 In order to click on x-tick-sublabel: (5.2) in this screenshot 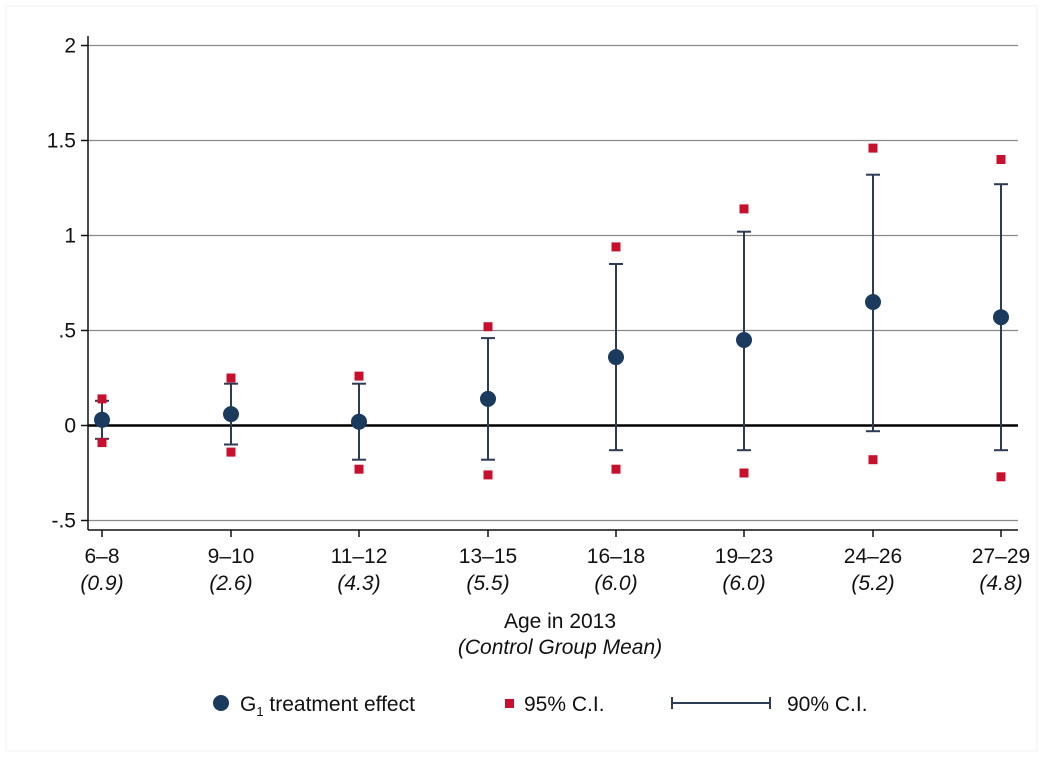, I will do `click(872, 583)`.